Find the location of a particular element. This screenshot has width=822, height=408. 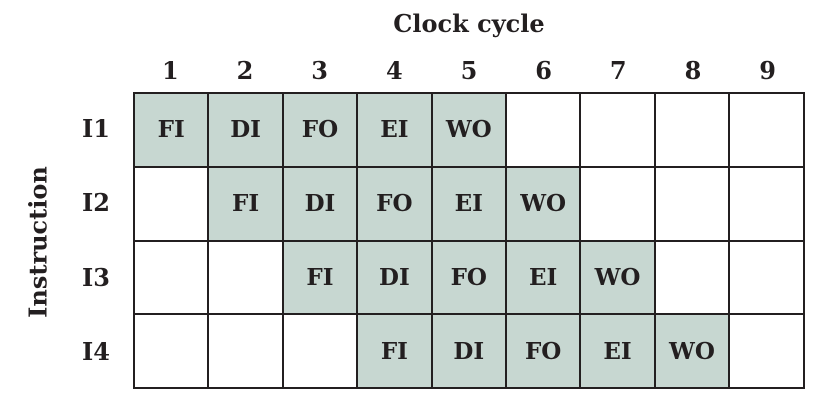

cycle-header: 6 is located at coordinates (543, 70).